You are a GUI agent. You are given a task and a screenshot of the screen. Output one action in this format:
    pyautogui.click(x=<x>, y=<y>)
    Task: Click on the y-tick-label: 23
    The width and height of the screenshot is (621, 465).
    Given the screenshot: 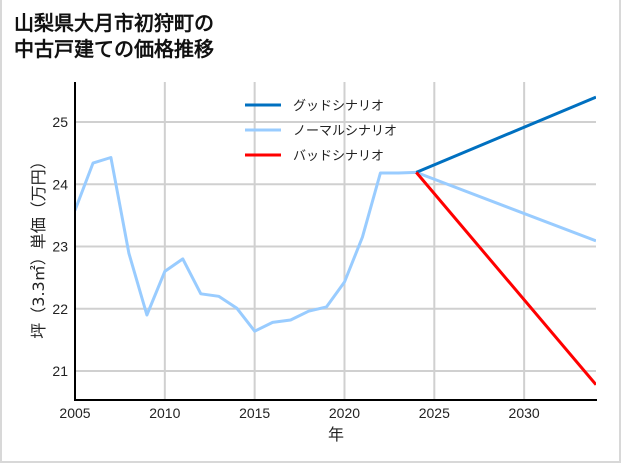 What is the action you would take?
    pyautogui.click(x=60, y=247)
    